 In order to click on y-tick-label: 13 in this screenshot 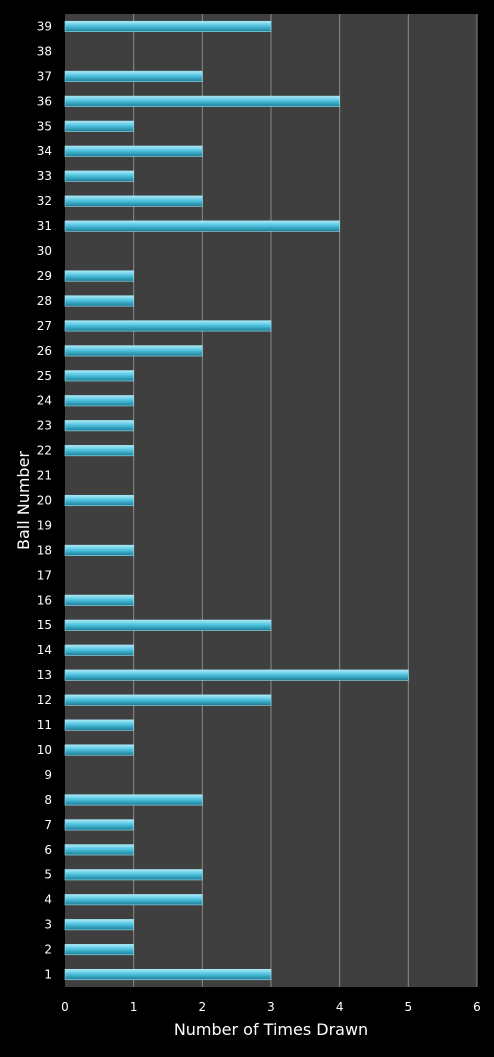, I will do `click(44, 675)`.